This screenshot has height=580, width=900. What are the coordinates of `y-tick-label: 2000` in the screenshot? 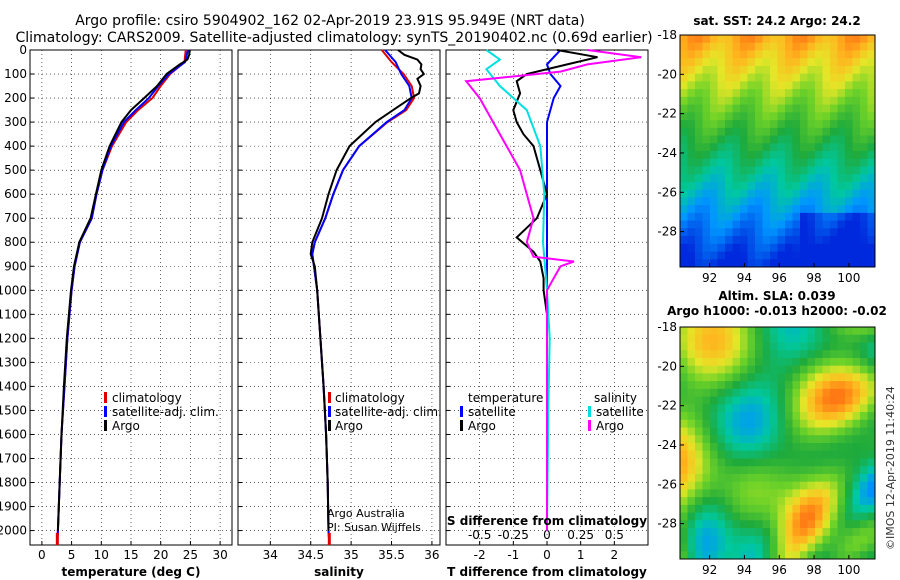 It's located at (13, 531).